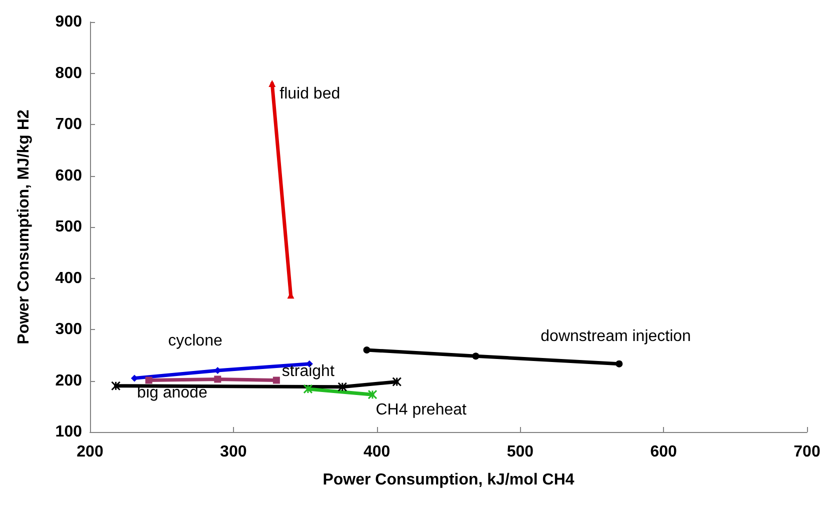  I want to click on y-tick-label: 100, so click(68, 432).